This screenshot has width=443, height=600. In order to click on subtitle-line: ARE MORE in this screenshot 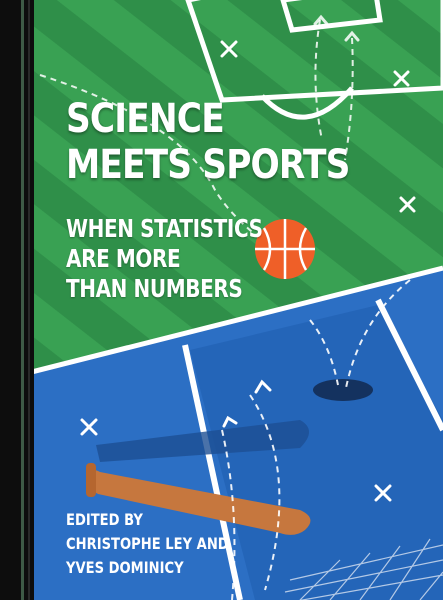, I will do `click(123, 258)`.